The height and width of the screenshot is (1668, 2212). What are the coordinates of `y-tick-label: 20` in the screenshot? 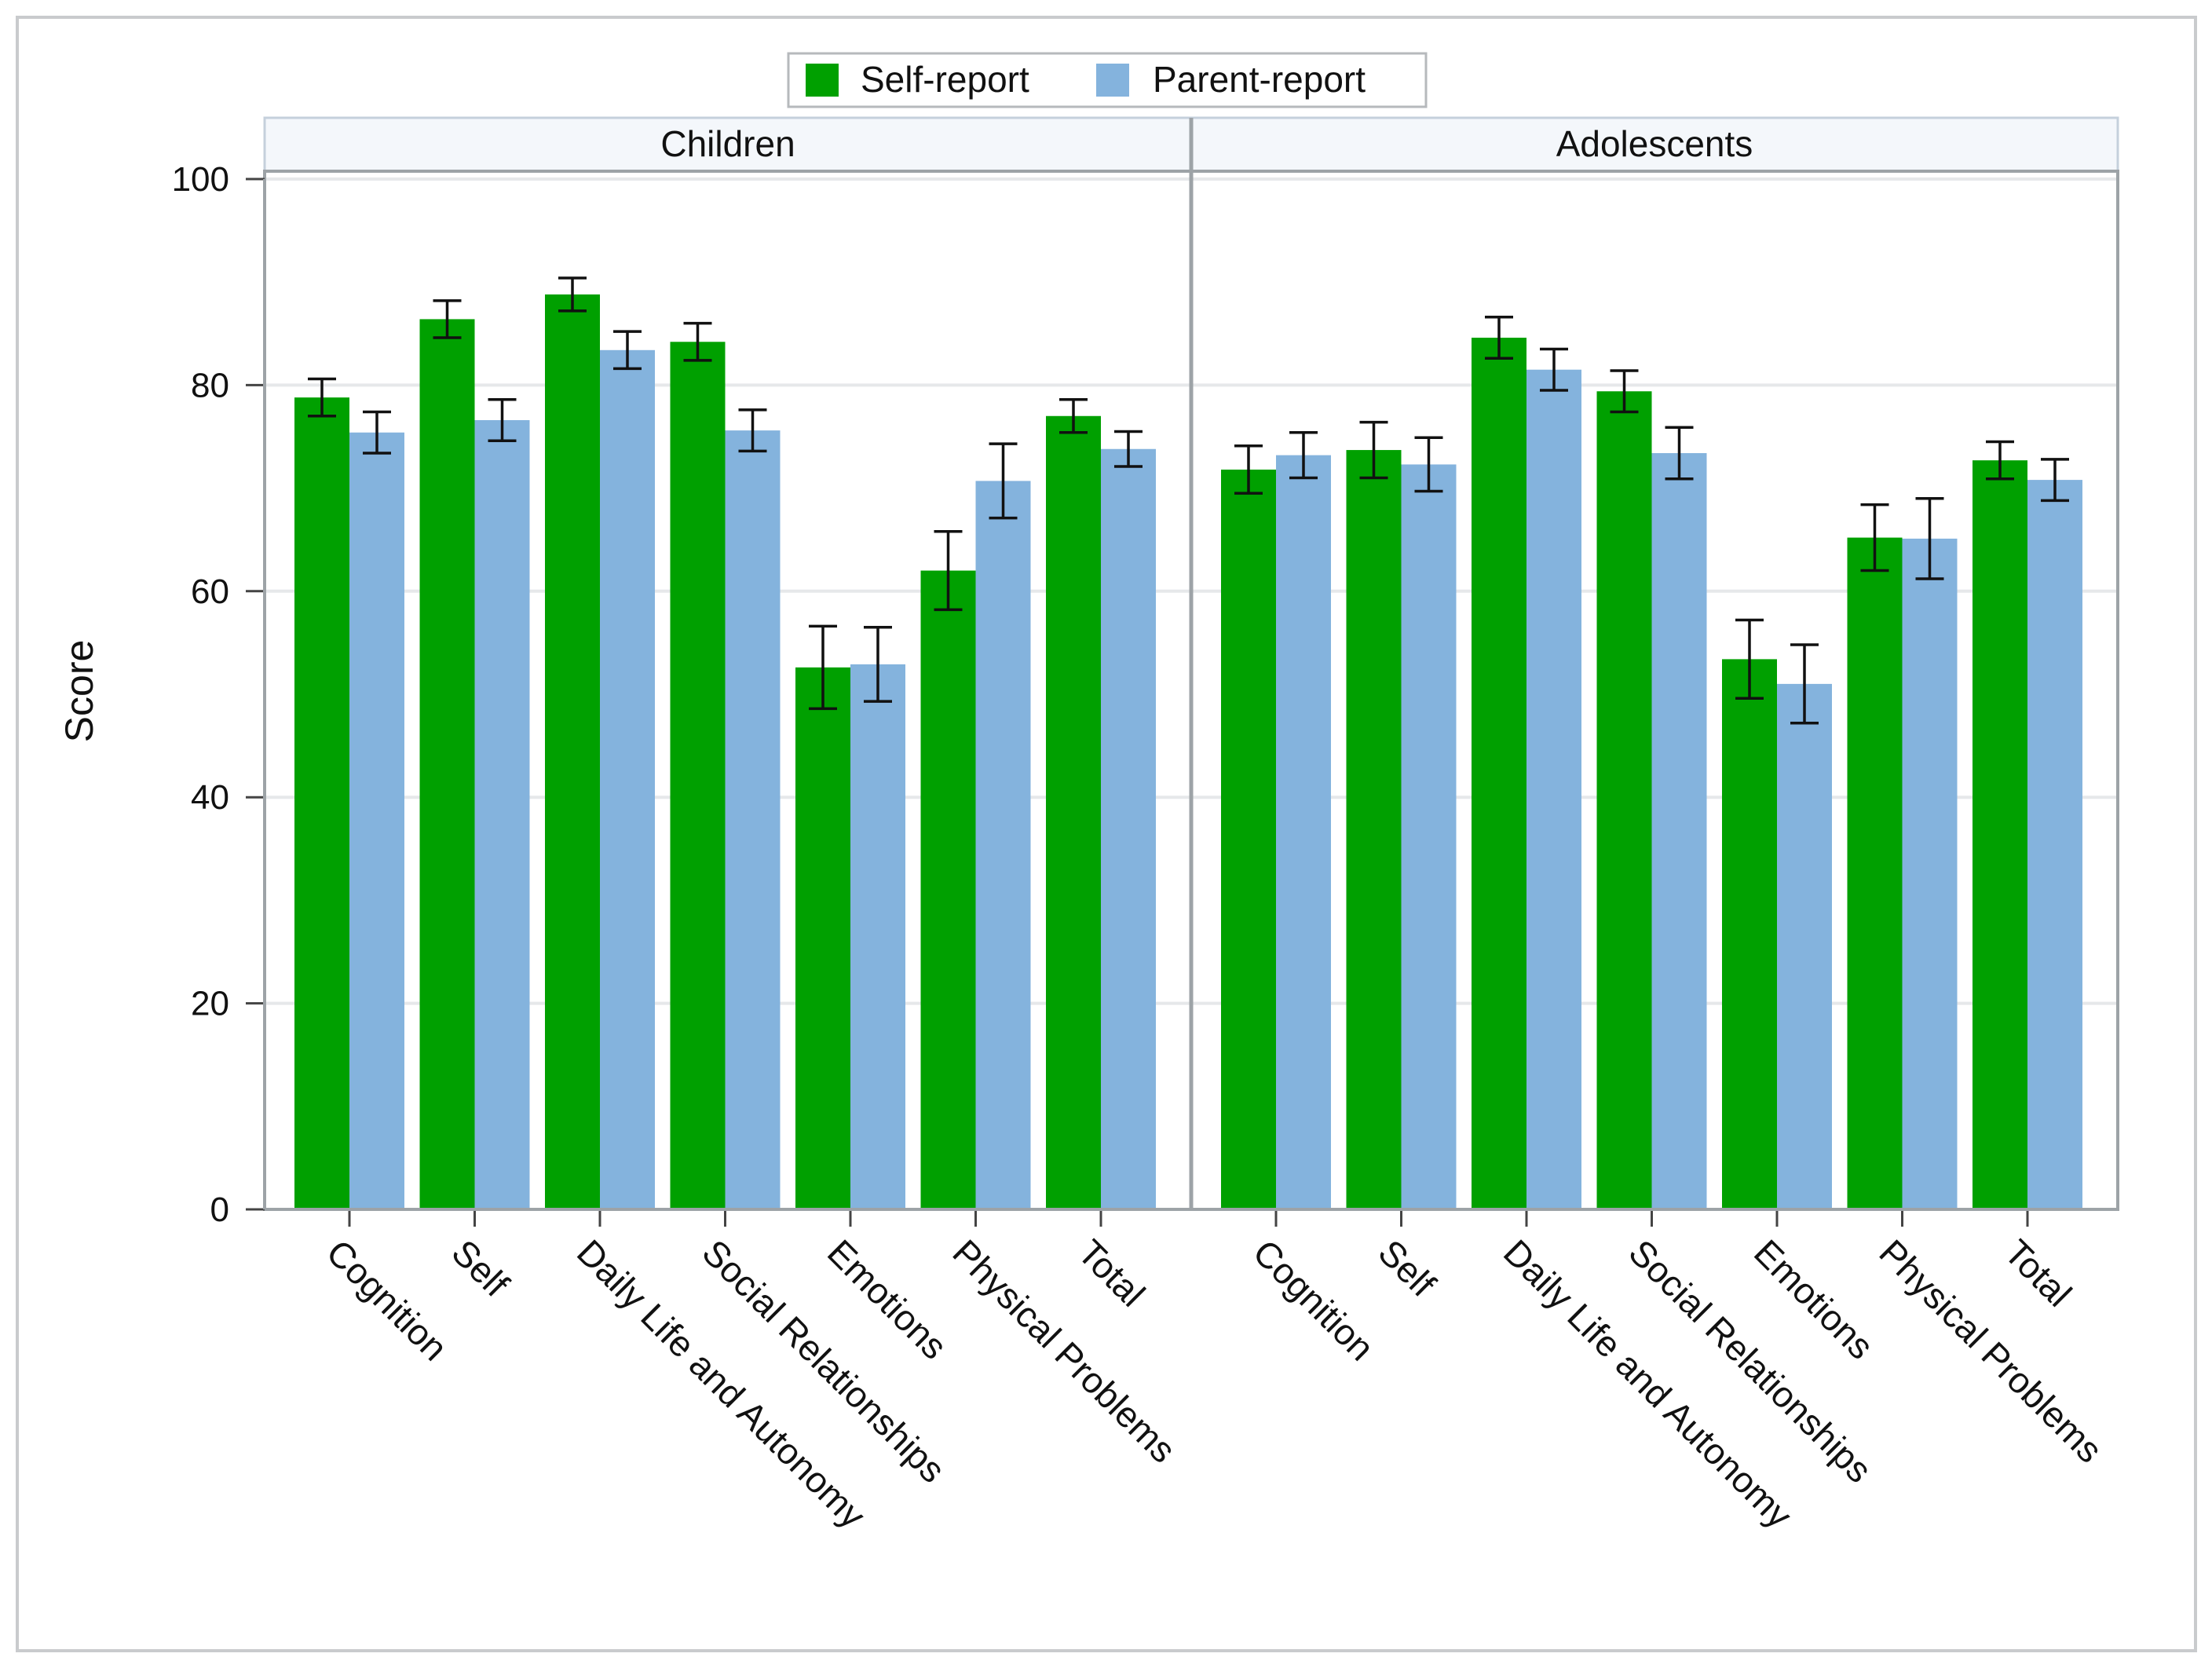 It's located at (210, 1004).